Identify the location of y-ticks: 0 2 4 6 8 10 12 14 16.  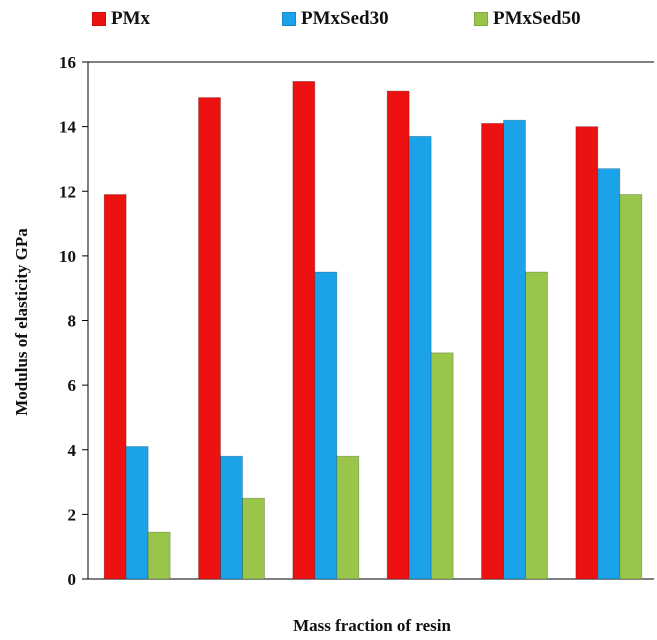
(73, 321).